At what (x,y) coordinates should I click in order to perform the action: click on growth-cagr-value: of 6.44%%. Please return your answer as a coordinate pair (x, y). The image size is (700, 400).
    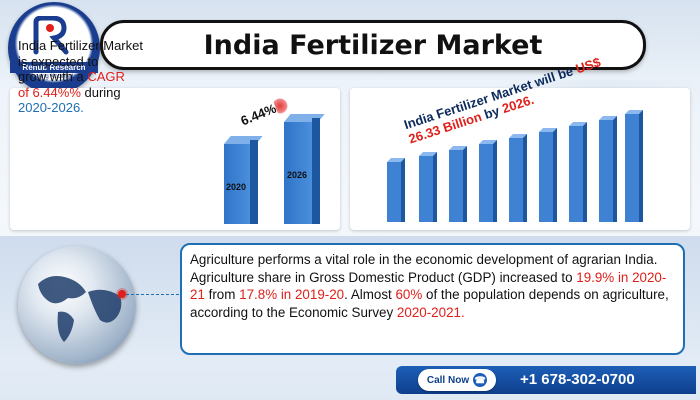
    Looking at the image, I should click on (49, 92).